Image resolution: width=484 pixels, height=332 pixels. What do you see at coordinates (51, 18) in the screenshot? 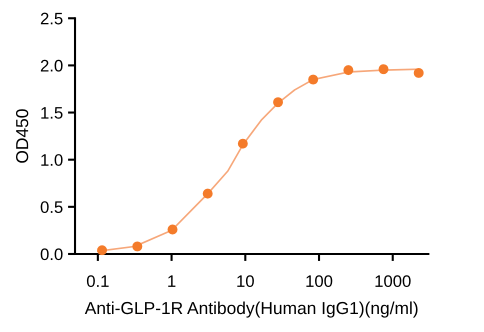
I see `y-tick-label: 2.5` at bounding box center [51, 18].